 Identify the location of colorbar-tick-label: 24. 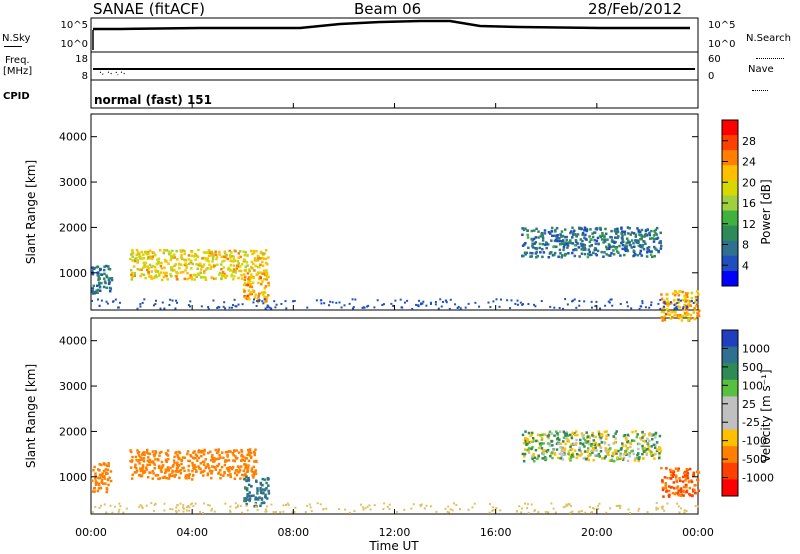
(749, 162).